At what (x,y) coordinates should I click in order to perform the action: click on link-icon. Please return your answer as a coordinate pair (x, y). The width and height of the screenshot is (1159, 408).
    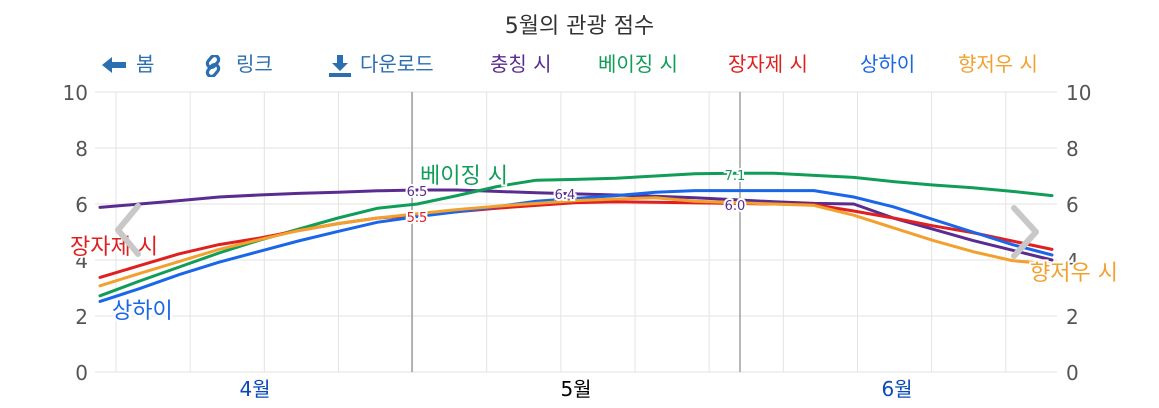
    Looking at the image, I should click on (213, 66).